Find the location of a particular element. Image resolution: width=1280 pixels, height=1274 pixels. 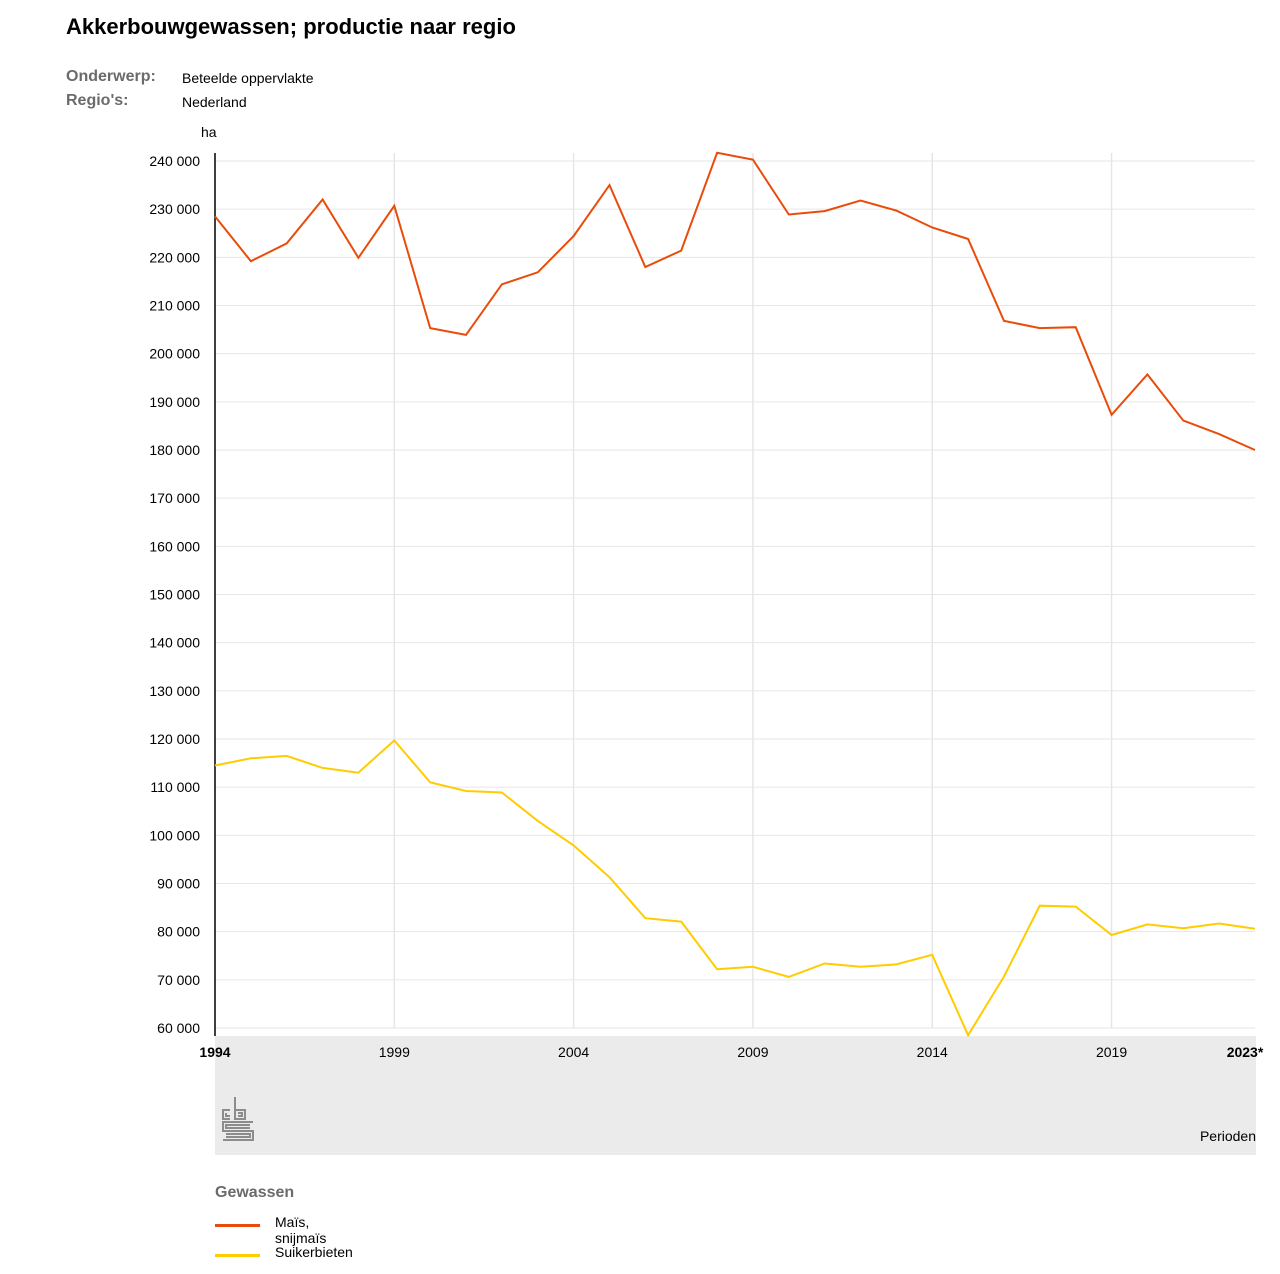

y-tick-label: 80 000 is located at coordinates (178, 932).